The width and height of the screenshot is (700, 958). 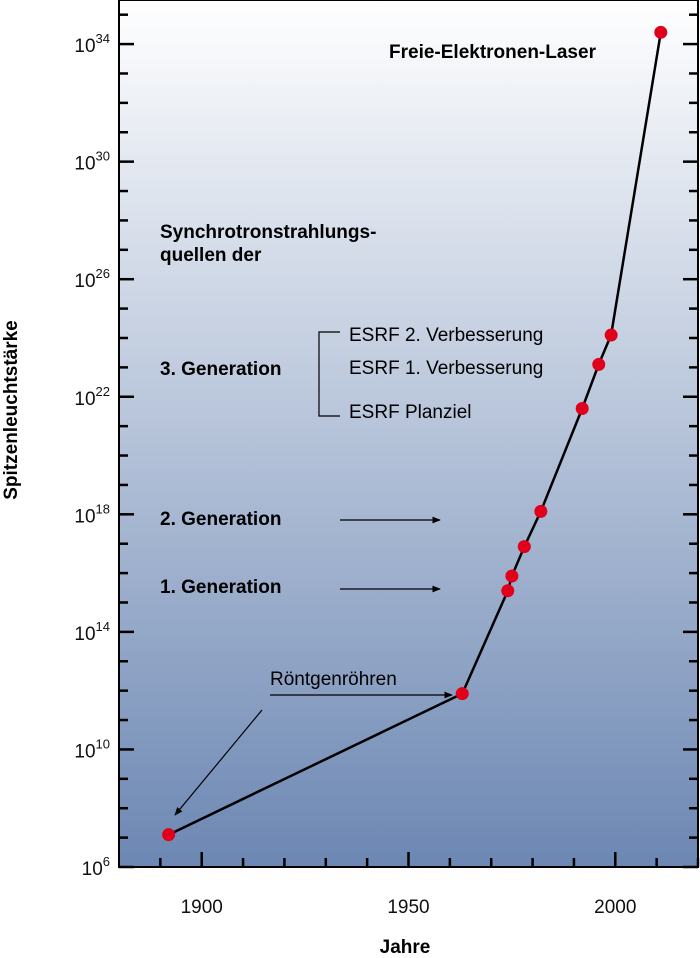 I want to click on y-tick-label: 1022, so click(x=92, y=397).